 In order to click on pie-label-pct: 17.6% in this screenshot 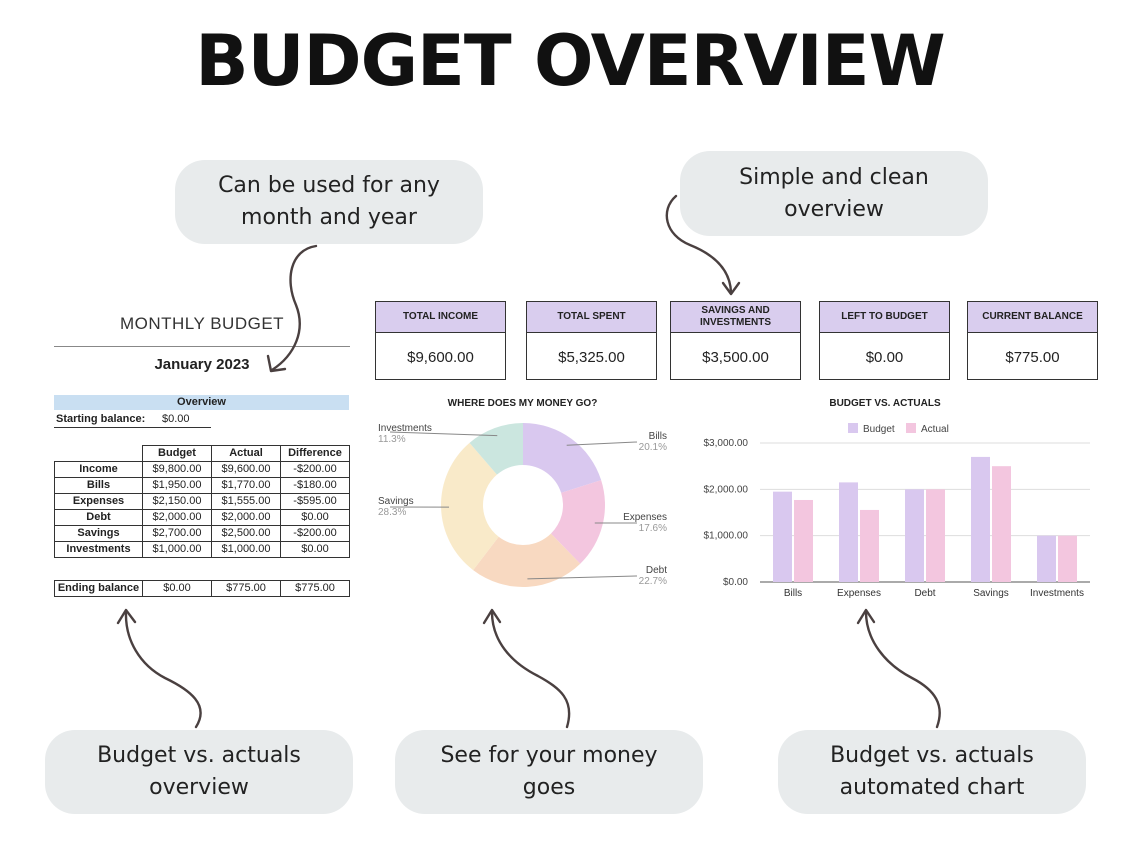, I will do `click(652, 528)`.